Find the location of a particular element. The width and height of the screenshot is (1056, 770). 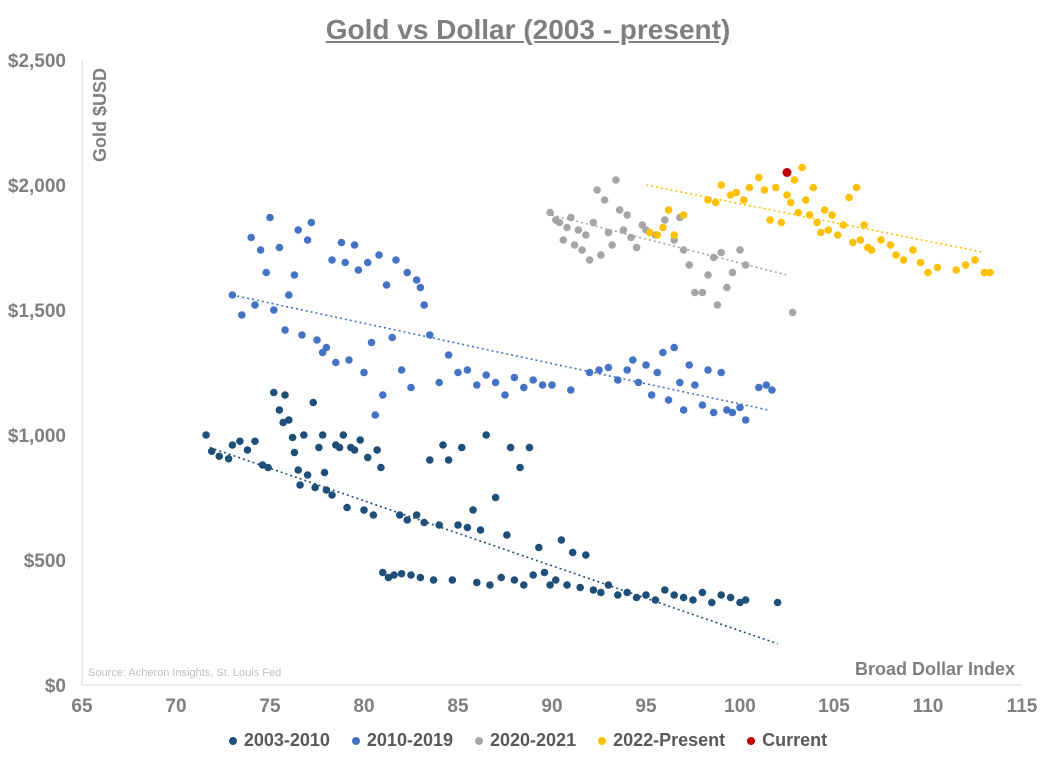

x-tick-label: 75 is located at coordinates (270, 706).